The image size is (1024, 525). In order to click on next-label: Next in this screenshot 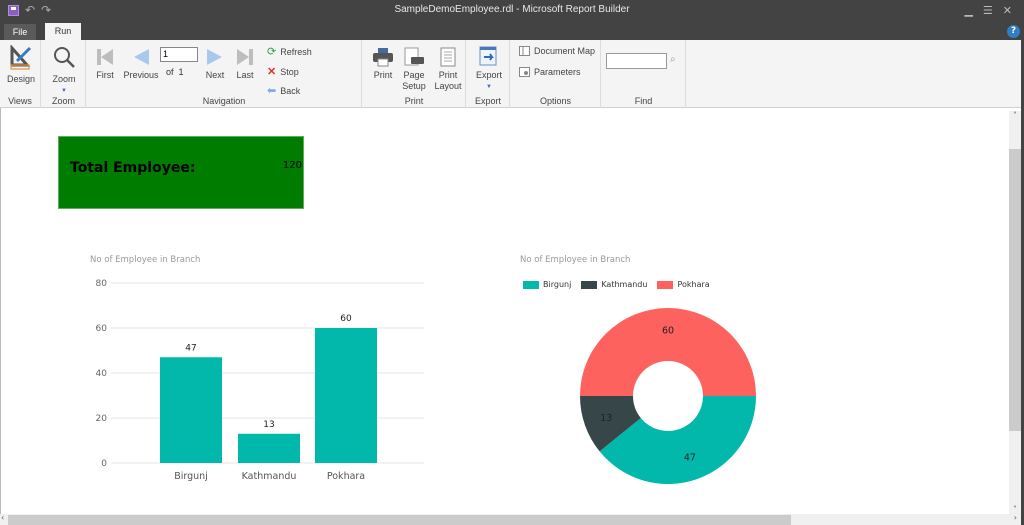, I will do `click(215, 75)`.